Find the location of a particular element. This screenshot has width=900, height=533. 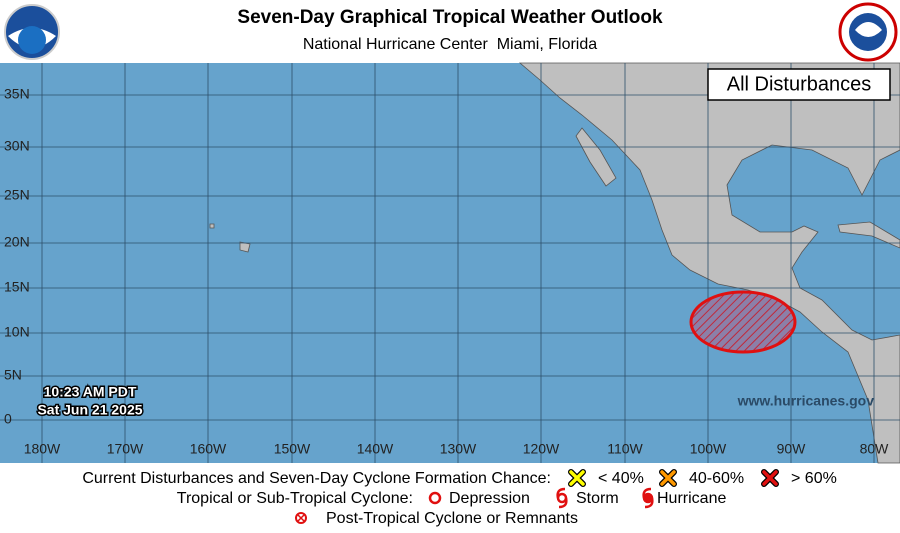

lat-label: 30N is located at coordinates (17, 146).